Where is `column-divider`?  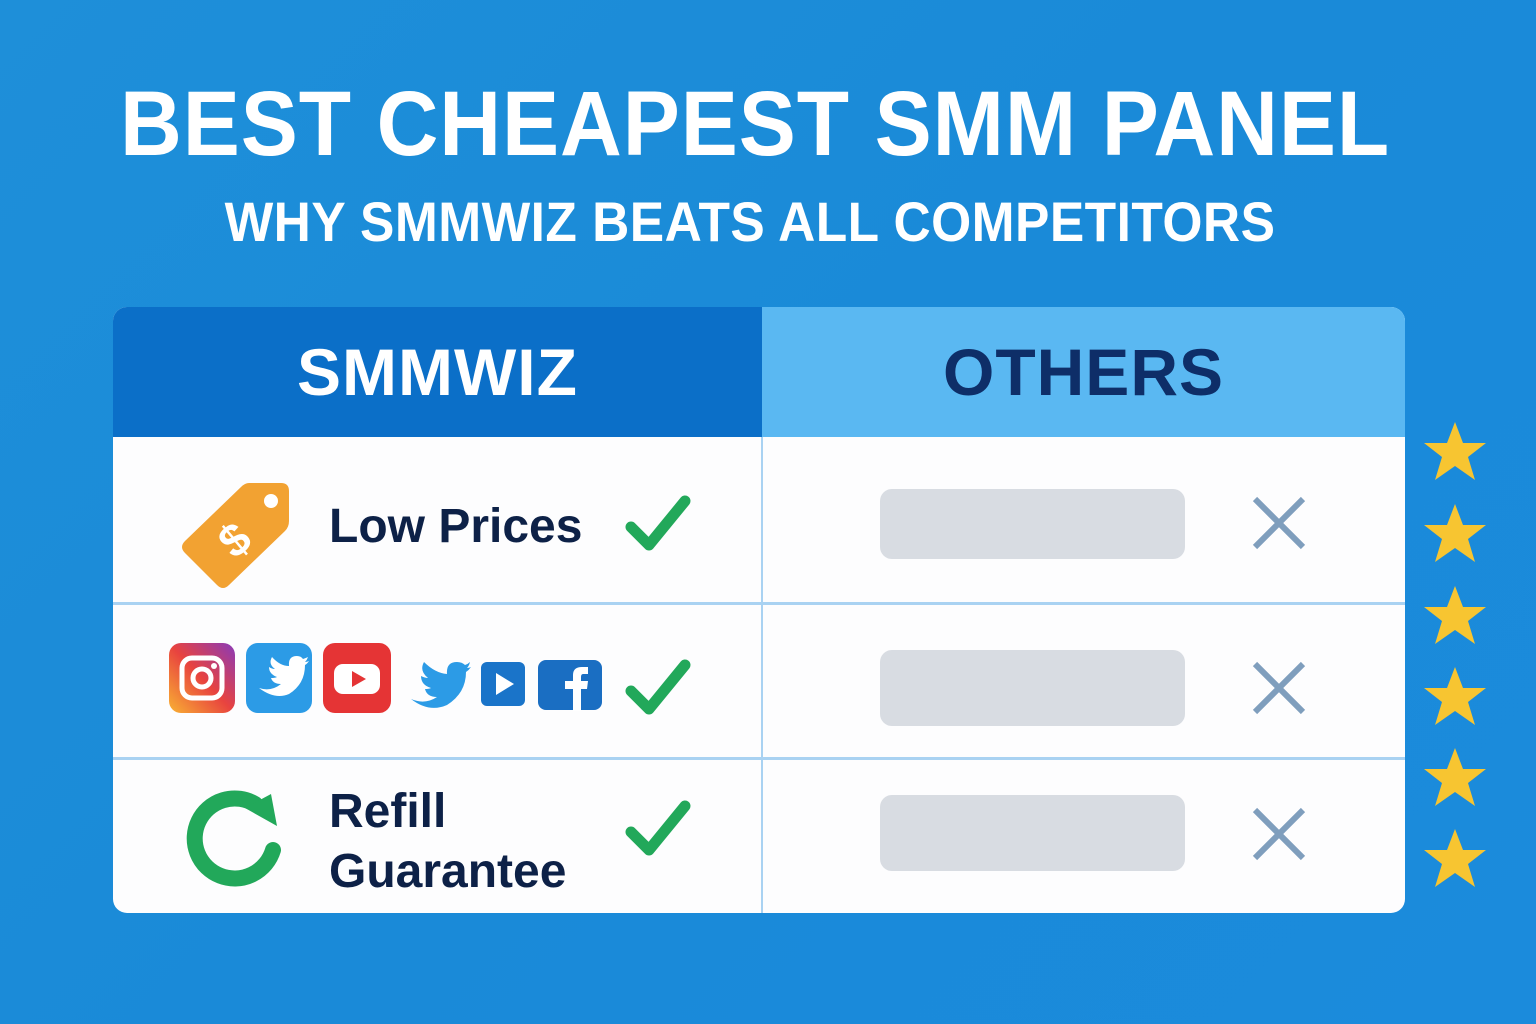
column-divider is located at coordinates (762, 675).